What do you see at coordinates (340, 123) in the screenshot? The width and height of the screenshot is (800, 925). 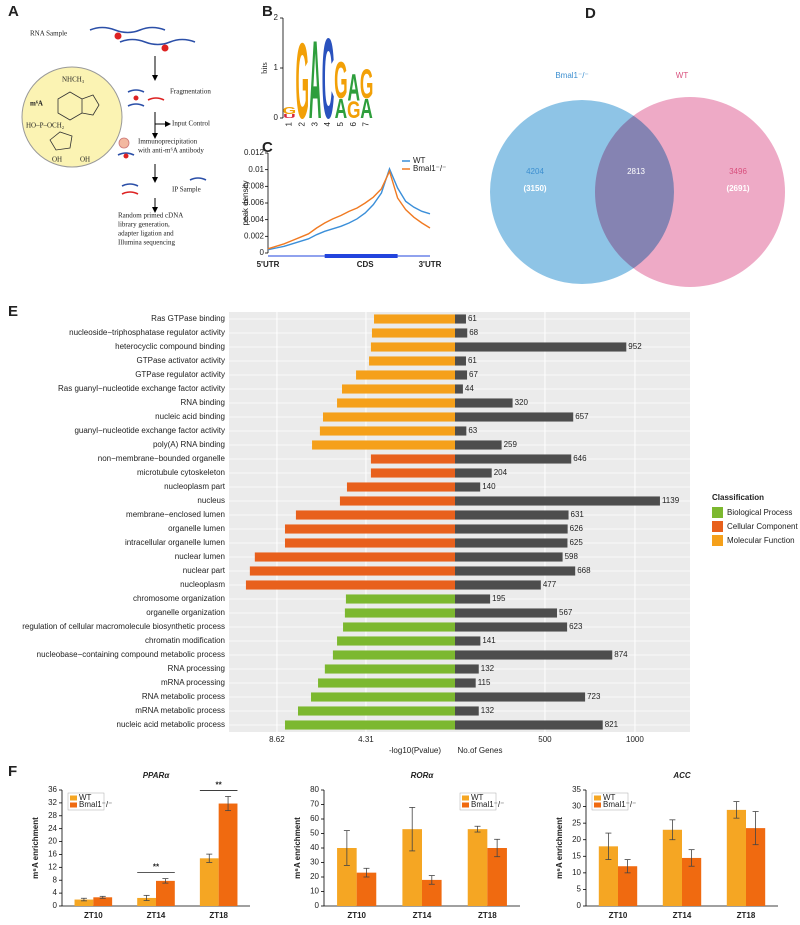 I see `x-tick-label: 5` at bounding box center [340, 123].